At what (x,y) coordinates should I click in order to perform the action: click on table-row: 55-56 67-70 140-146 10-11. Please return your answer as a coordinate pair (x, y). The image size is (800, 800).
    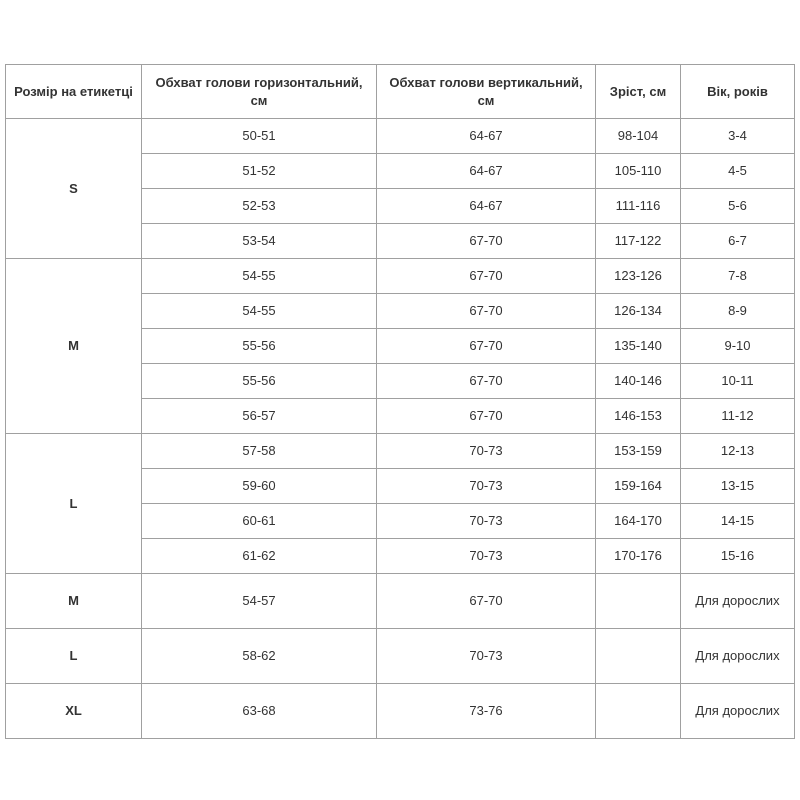
    Looking at the image, I should click on (400, 381).